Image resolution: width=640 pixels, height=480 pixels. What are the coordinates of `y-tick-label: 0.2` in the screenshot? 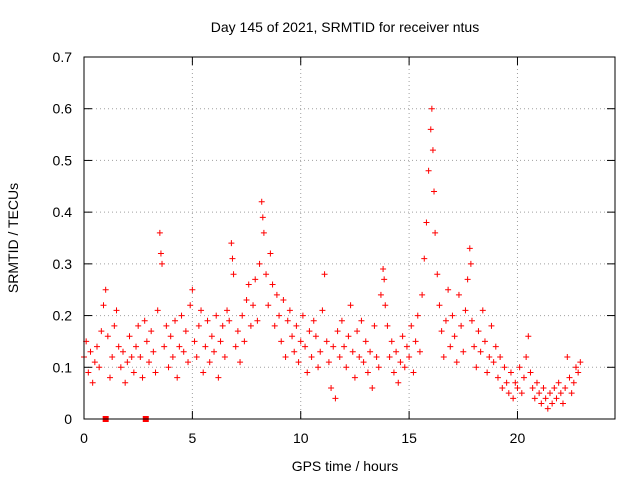 It's located at (63, 316).